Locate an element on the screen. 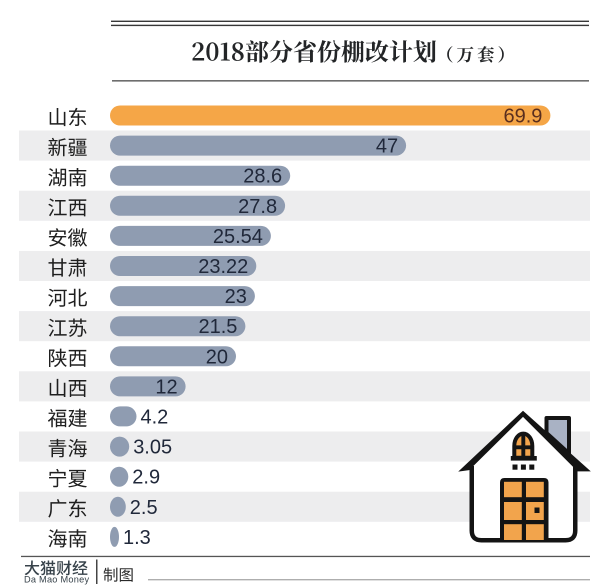 The width and height of the screenshot is (600, 588). svg-text: 21.5 is located at coordinates (217, 327).